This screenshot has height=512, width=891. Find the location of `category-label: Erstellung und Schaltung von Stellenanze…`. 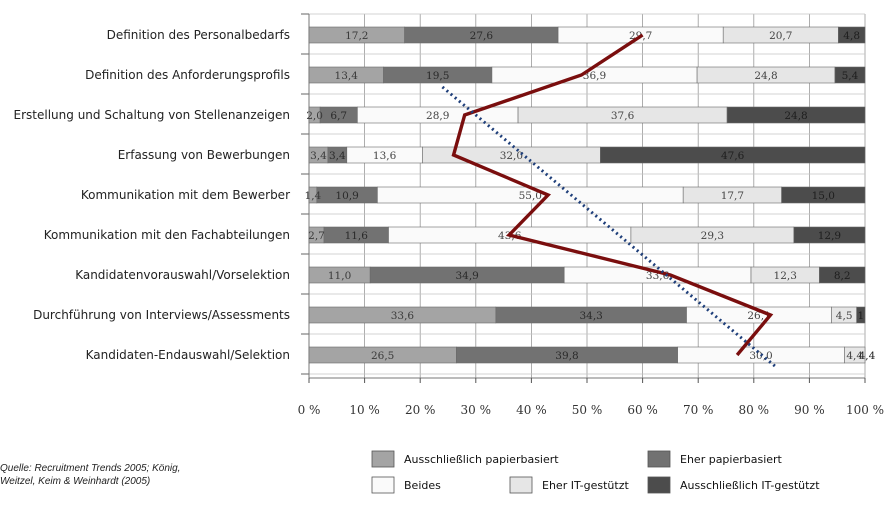

category-label: Erstellung und Schaltung von Stellenanze… is located at coordinates (152, 115).